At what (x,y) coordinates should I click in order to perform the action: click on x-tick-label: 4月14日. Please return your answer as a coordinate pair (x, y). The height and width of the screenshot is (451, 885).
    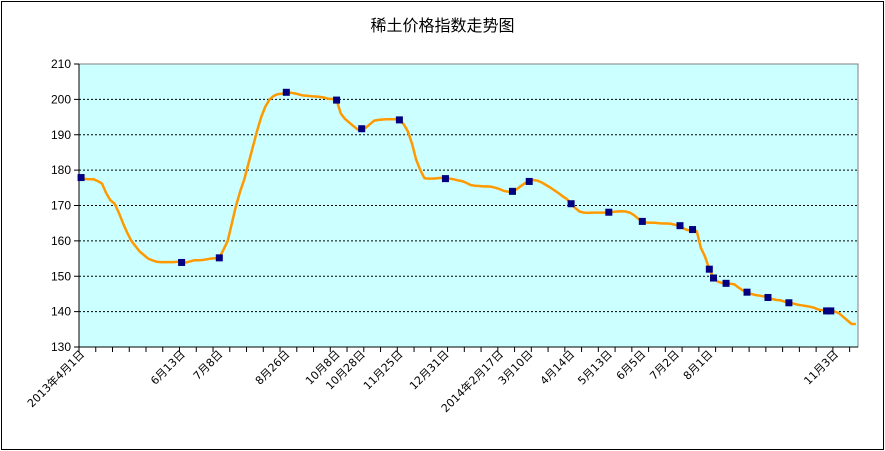
    Looking at the image, I should click on (558, 368).